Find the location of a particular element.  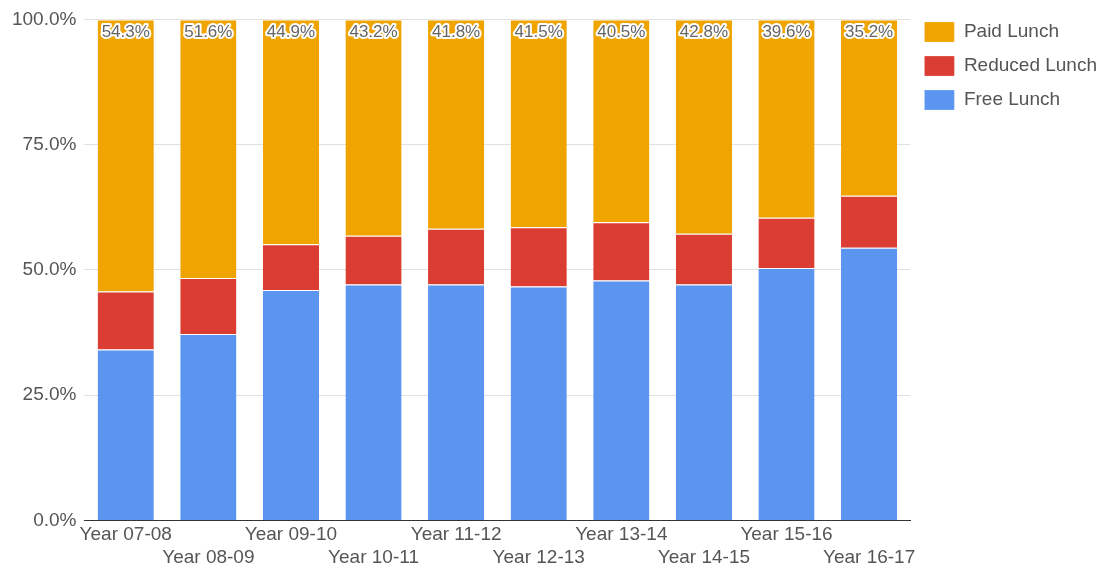

y-tick-label: 100.0% is located at coordinates (44, 18).